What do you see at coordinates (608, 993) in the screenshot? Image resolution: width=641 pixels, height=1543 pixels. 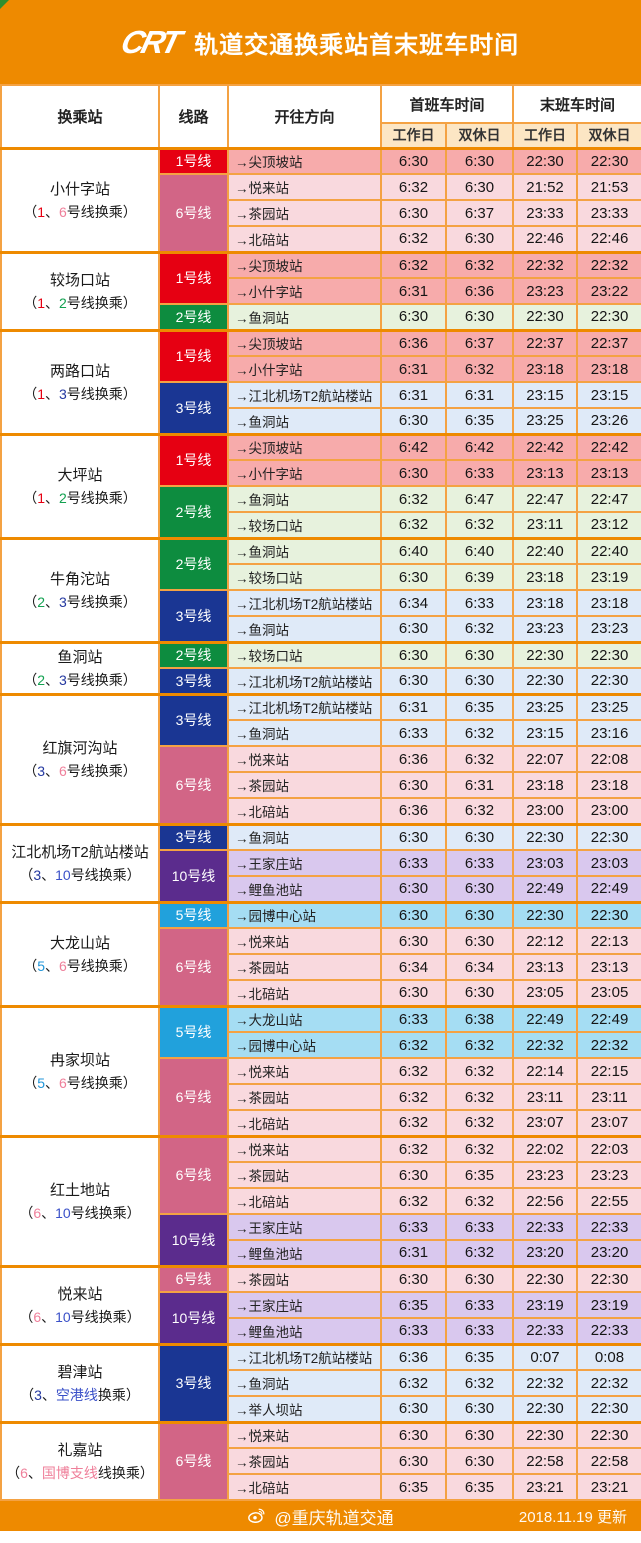 I see `time-cell: 23:05` at bounding box center [608, 993].